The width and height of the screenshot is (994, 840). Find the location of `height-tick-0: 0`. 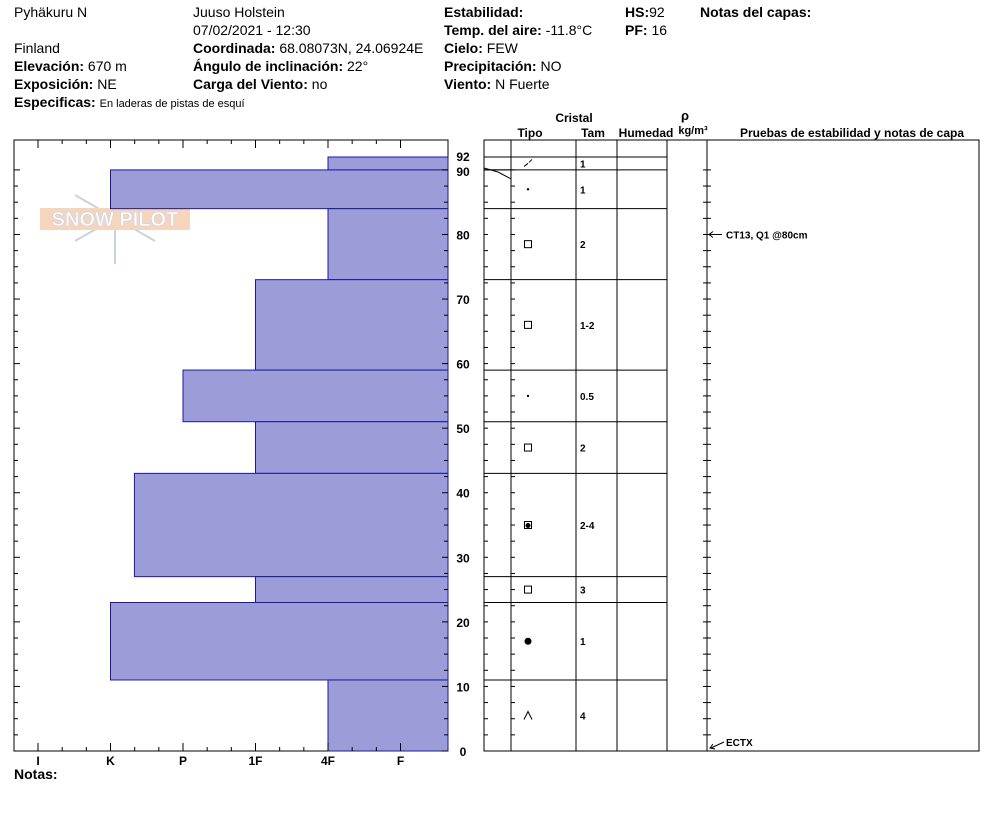

height-tick-0: 0 is located at coordinates (463, 752).